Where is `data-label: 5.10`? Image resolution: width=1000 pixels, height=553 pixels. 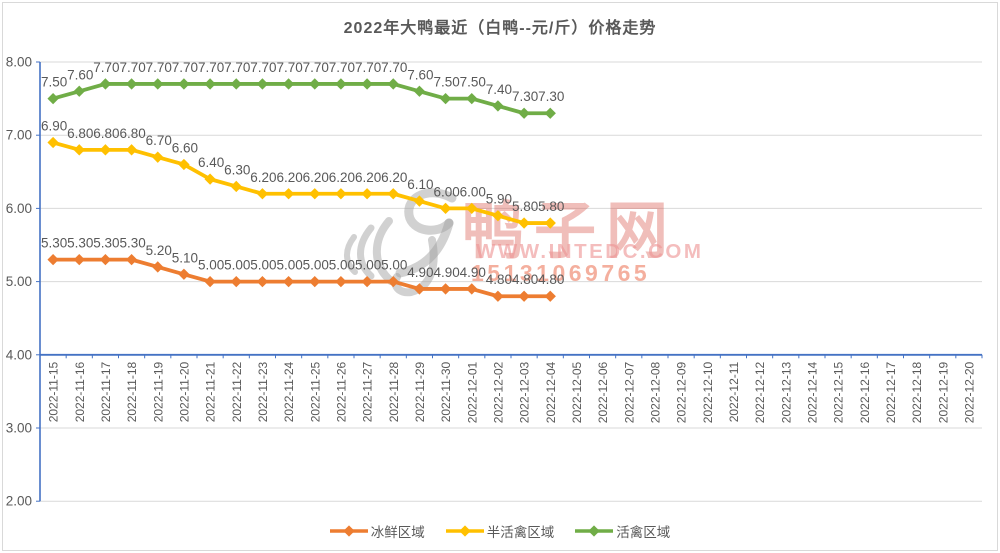 data-label: 5.10 is located at coordinates (185, 257).